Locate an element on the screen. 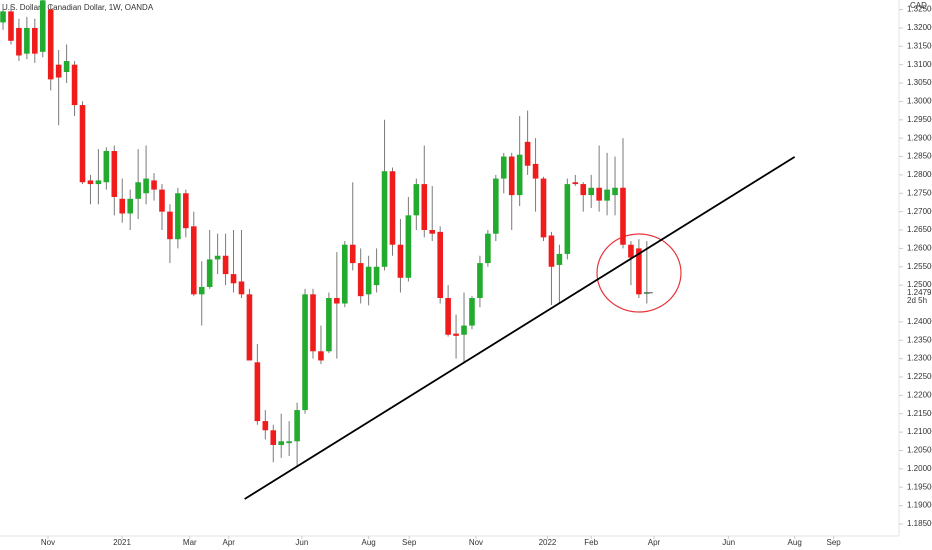 The height and width of the screenshot is (550, 932). y-tick-label: 1.19500 is located at coordinates (919, 486).